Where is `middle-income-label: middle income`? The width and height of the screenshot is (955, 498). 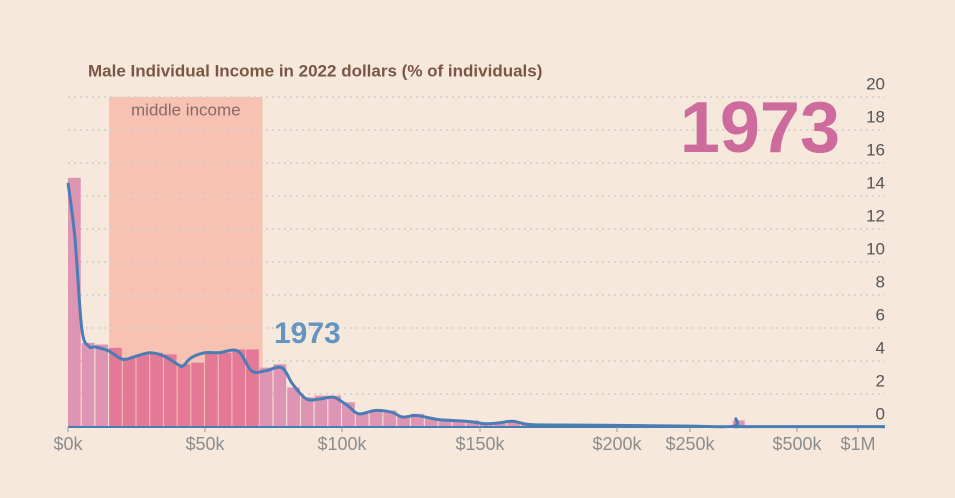 middle-income-label: middle income is located at coordinates (186, 109).